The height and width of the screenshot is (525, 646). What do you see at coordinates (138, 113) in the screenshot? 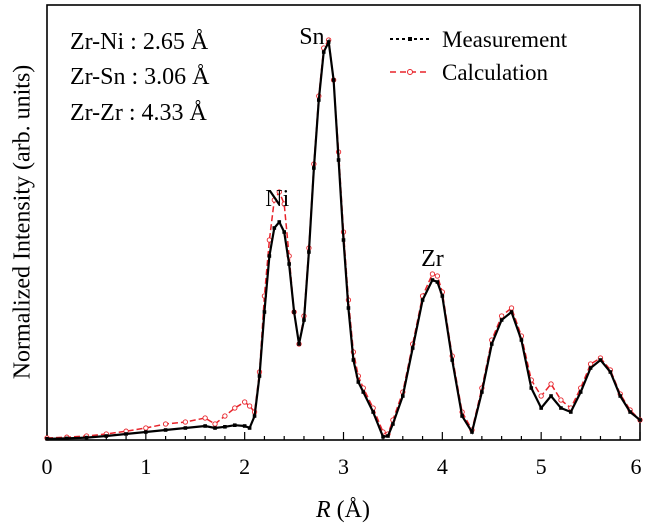
I see `bond-annotation-zr-zr: Zr-Zr : 4.33 Å` at bounding box center [138, 113].